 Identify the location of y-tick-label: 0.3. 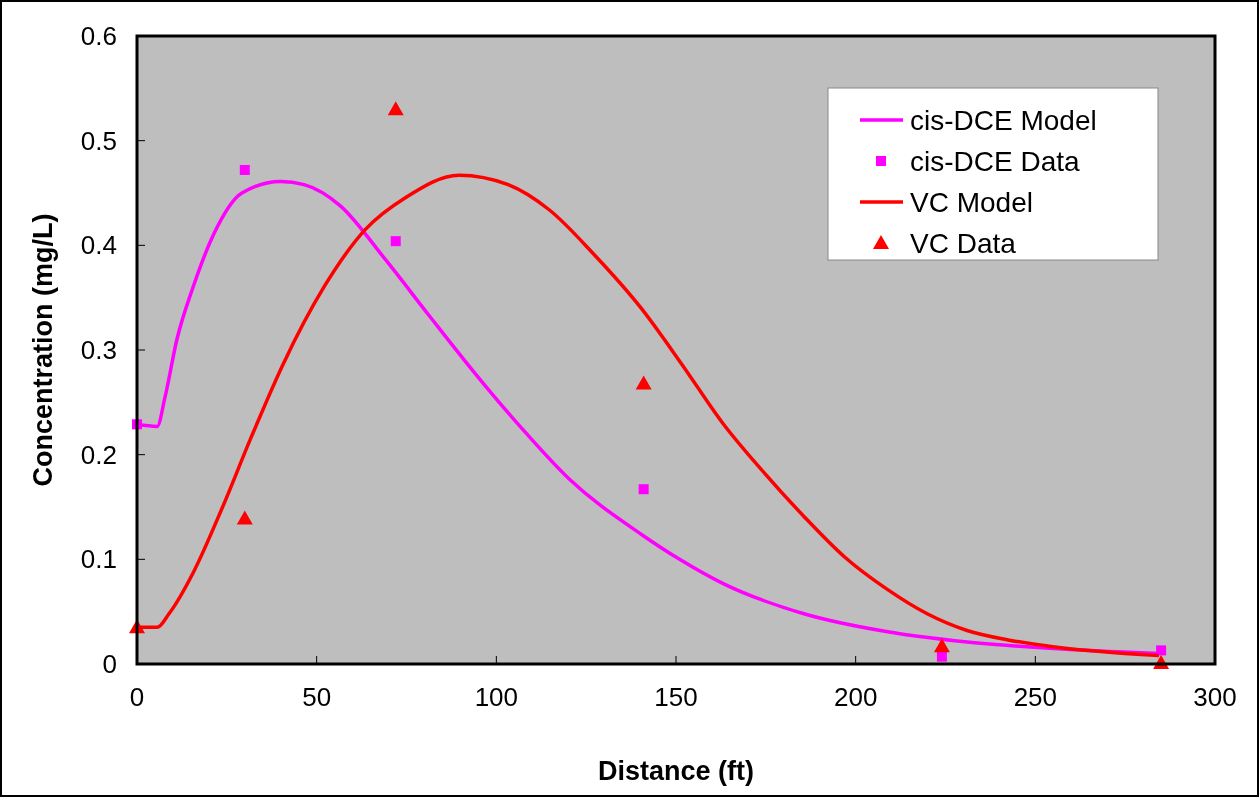
(98, 350).